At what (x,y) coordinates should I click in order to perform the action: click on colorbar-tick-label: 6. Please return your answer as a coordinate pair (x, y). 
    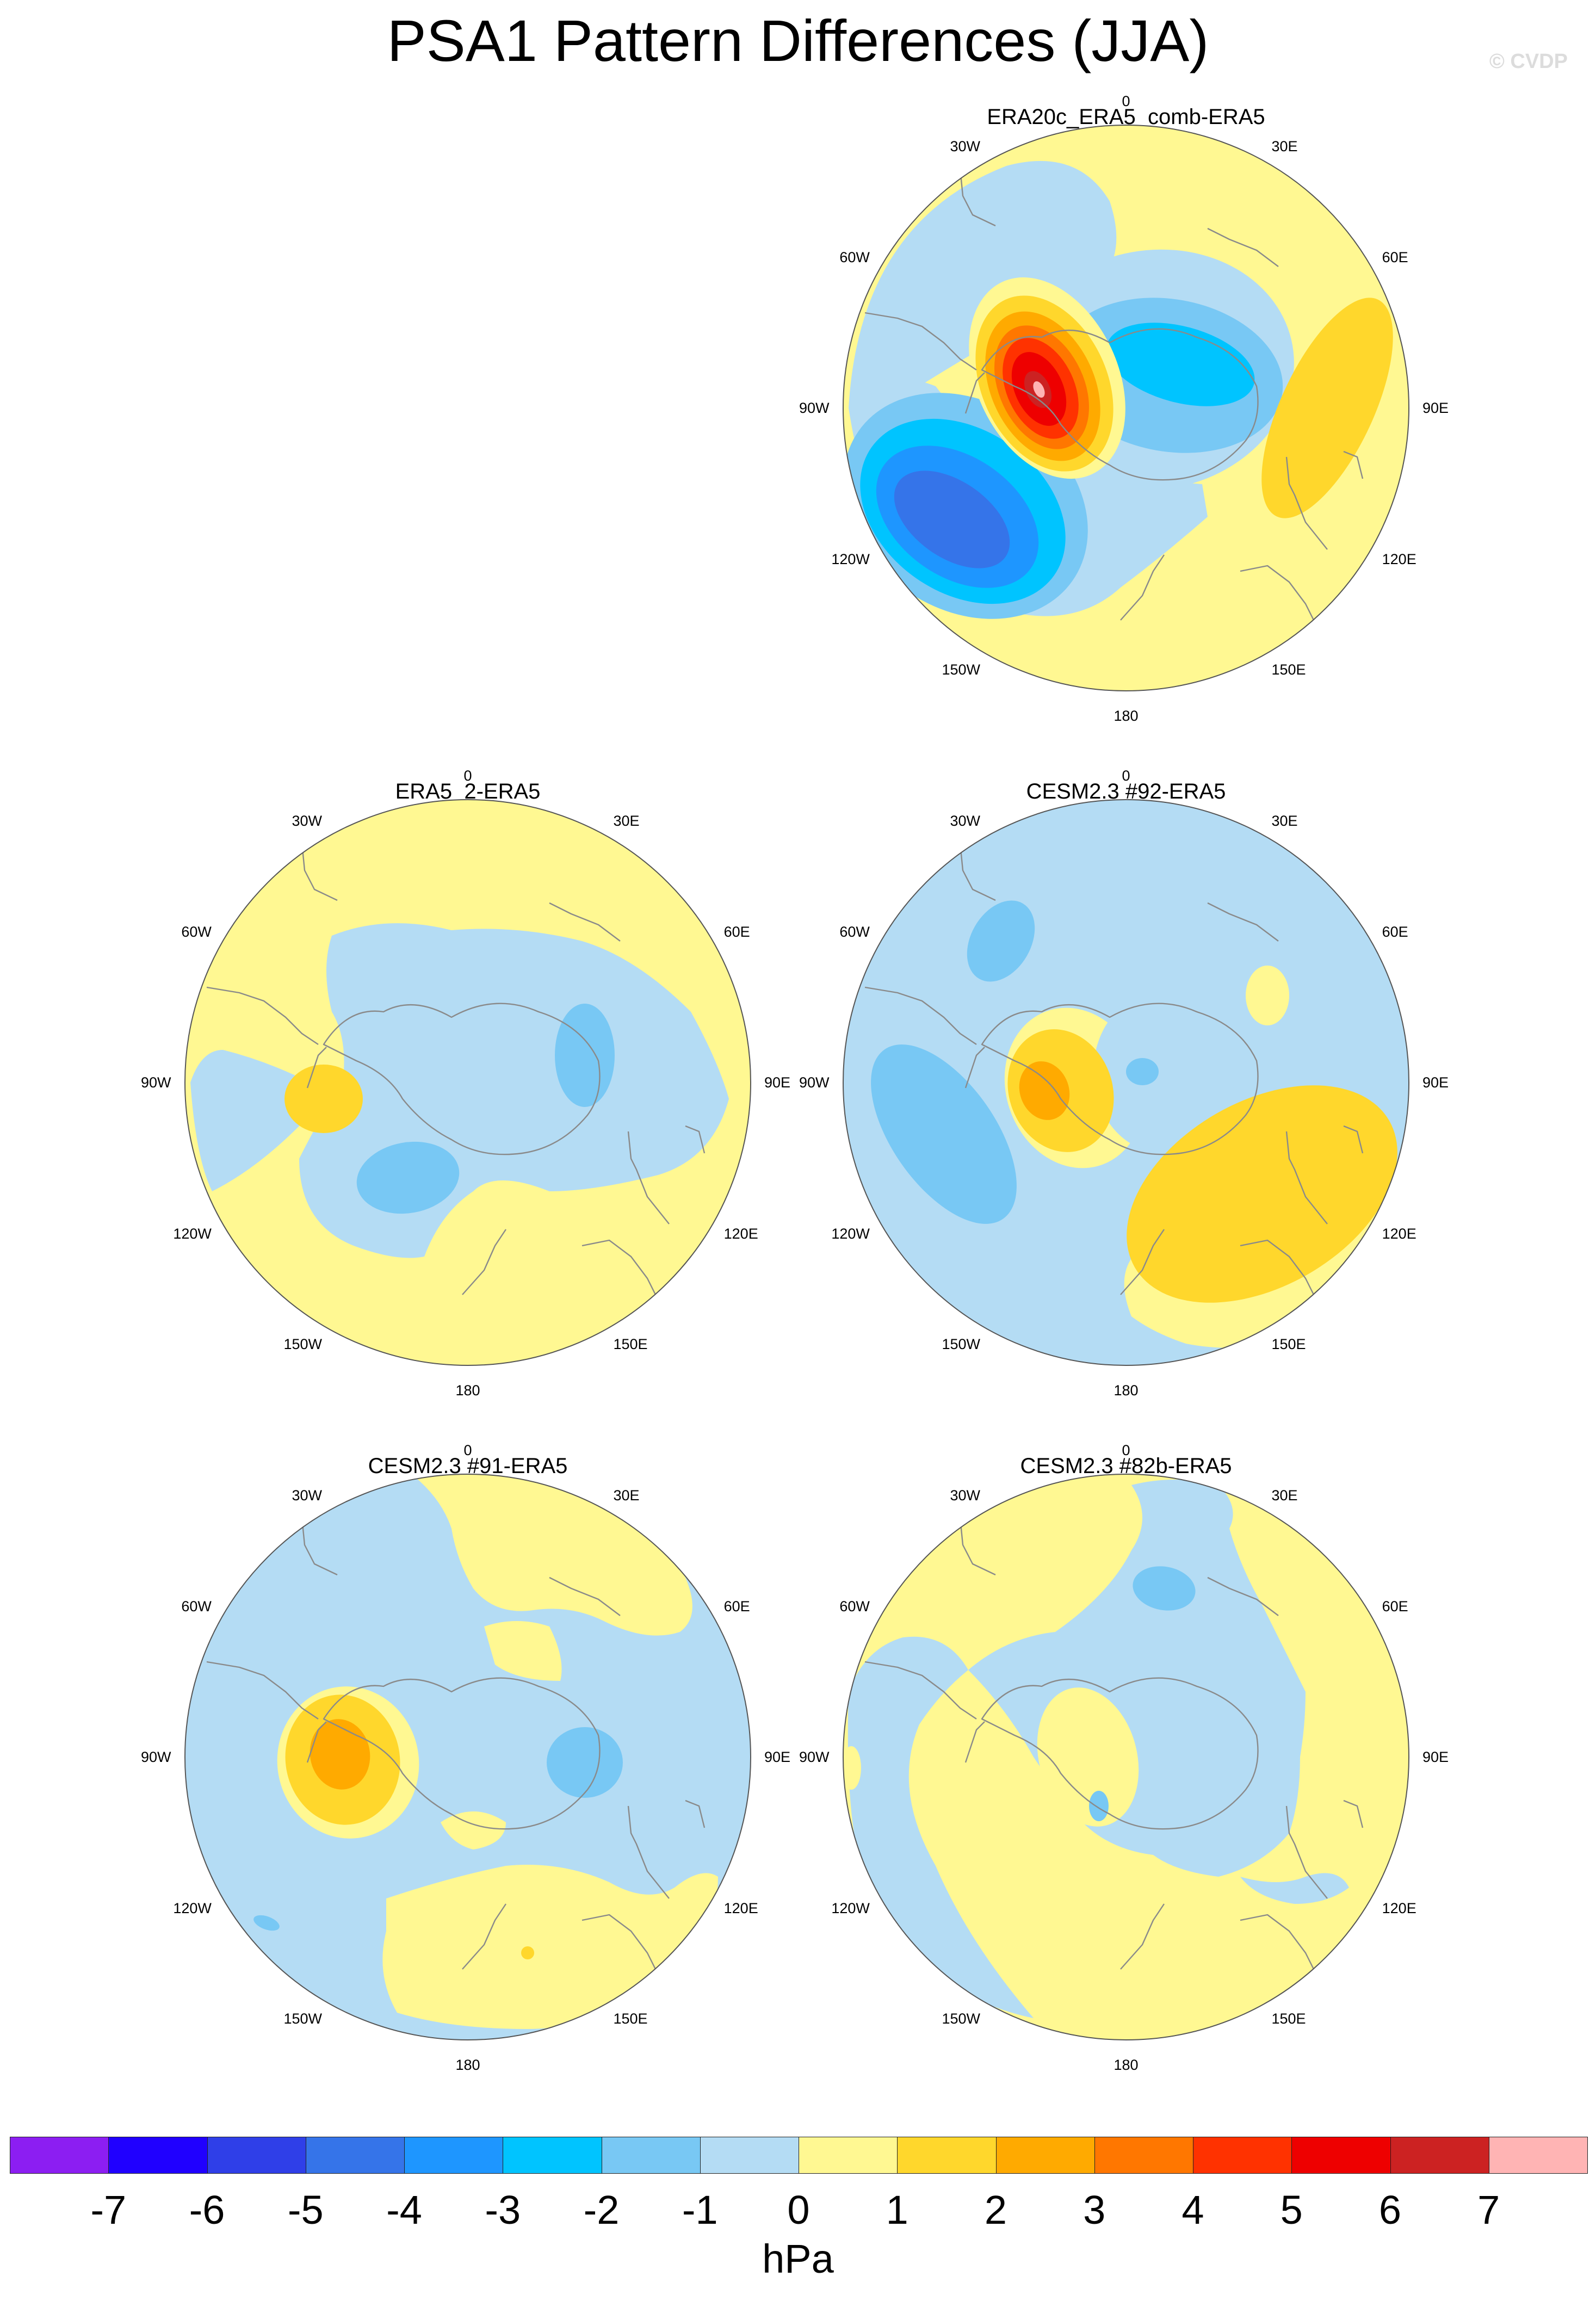
    Looking at the image, I should click on (1390, 2209).